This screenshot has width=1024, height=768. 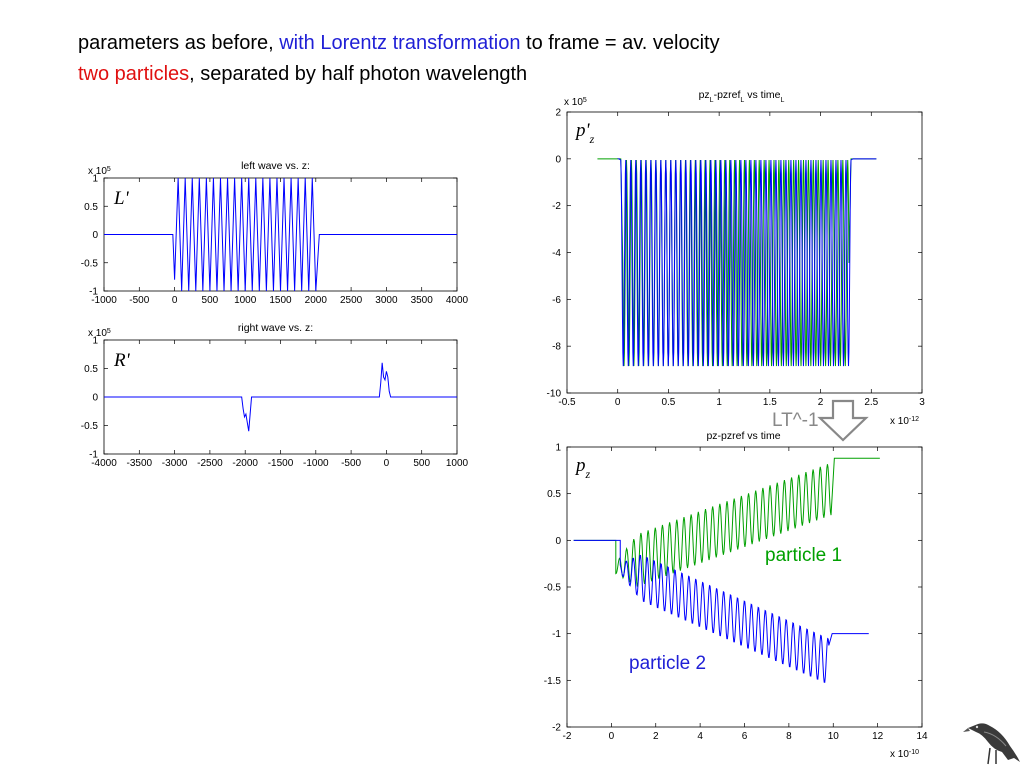 I want to click on x-tick-label: -3000, so click(x=175, y=463).